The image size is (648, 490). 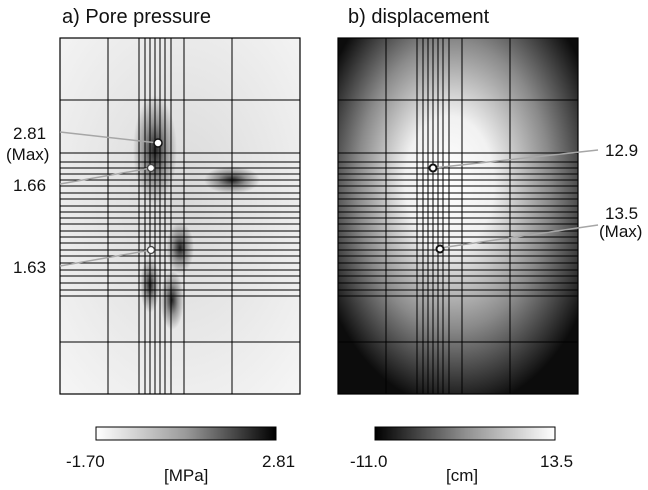 What do you see at coordinates (30, 267) in the screenshot?
I see `pressure-value-3: 1.63` at bounding box center [30, 267].